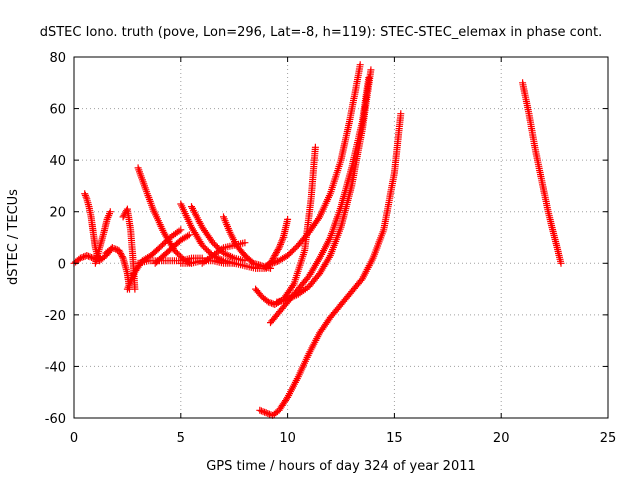 Image resolution: width=640 pixels, height=480 pixels. I want to click on y-axis-label: dSTEC / TECUs, so click(13, 237).